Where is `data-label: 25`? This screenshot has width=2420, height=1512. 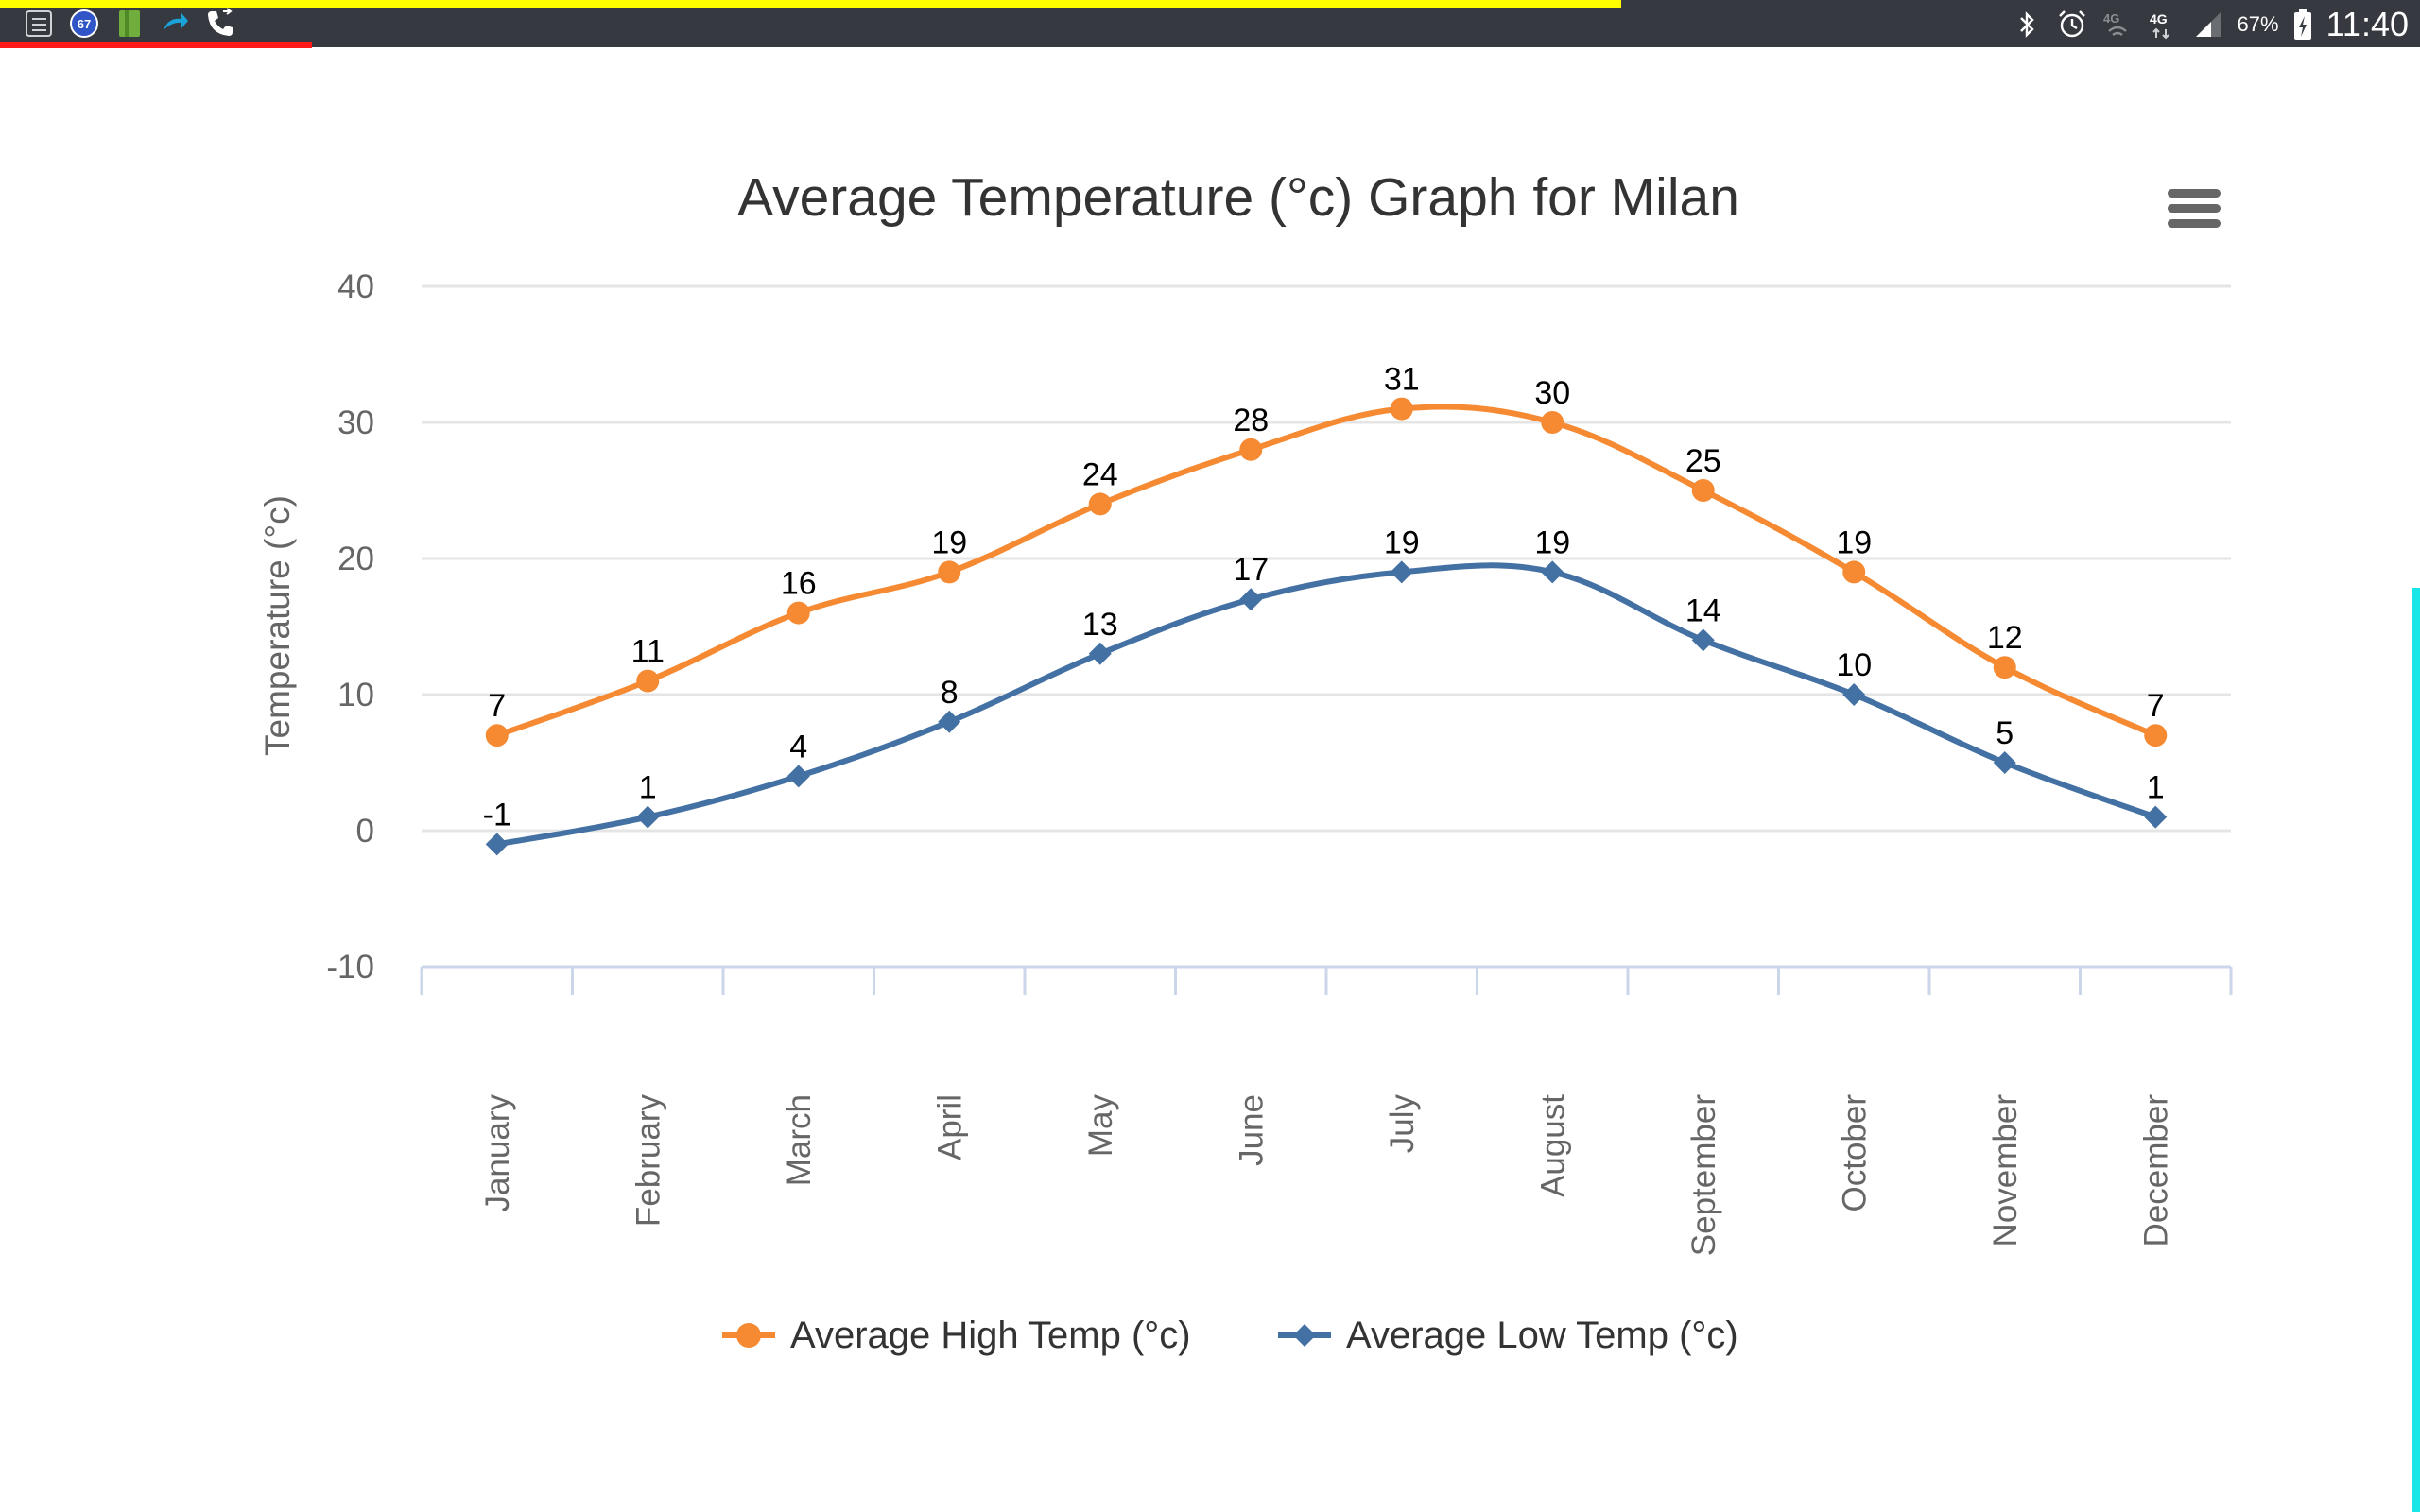 data-label: 25 is located at coordinates (1703, 461).